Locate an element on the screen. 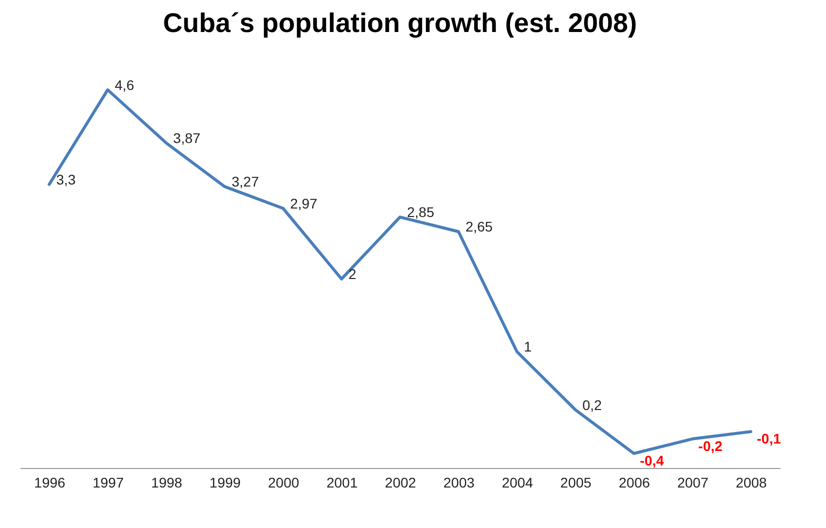  x-tick-label: 2006 is located at coordinates (634, 482).